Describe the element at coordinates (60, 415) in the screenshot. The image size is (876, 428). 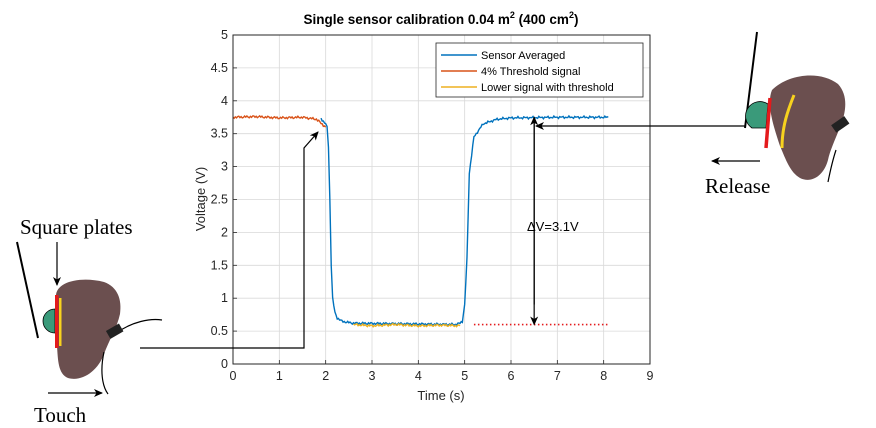
I see `touch-label: Touch` at that location.